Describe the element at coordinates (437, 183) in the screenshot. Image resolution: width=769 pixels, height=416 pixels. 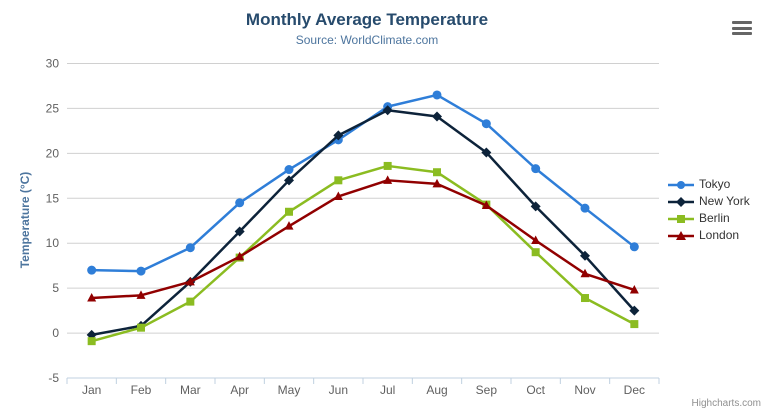
I see `point-london-aug` at that location.